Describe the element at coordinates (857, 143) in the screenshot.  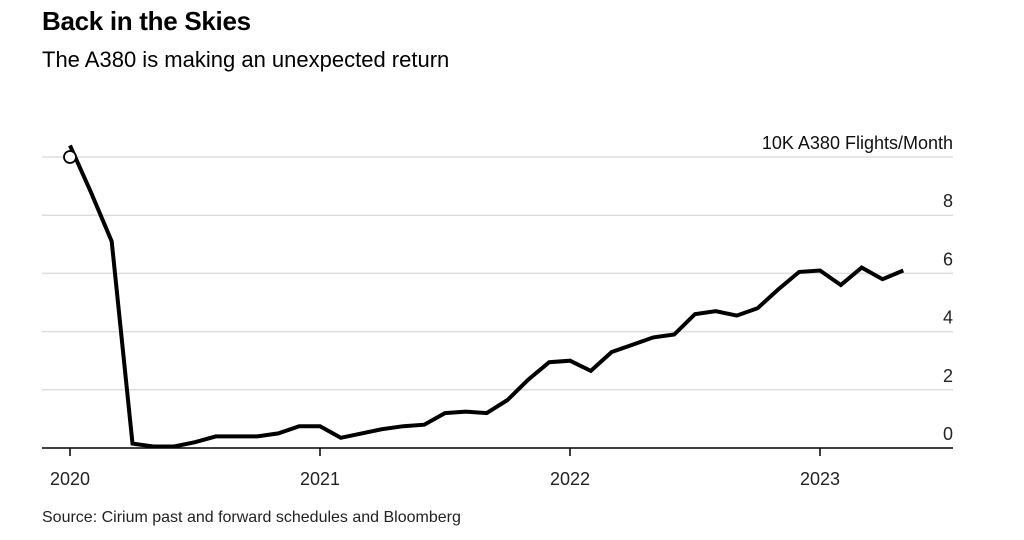
I see `y-axis-unit-label: 10K A380 Flights/Month` at that location.